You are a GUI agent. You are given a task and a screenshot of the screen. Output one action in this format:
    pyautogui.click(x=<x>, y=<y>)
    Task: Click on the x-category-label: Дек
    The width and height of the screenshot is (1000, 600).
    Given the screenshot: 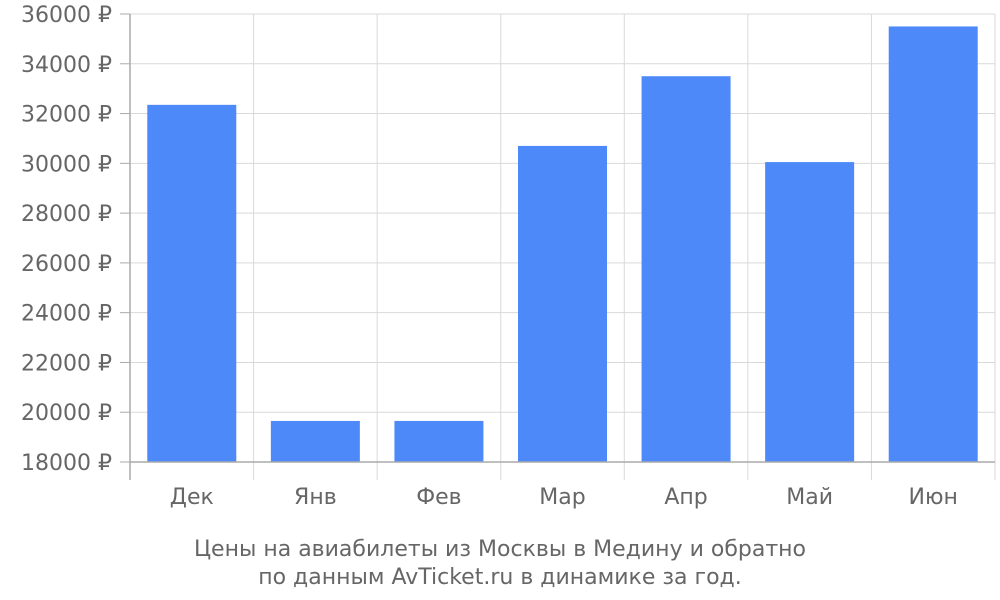 What is the action you would take?
    pyautogui.click(x=192, y=497)
    